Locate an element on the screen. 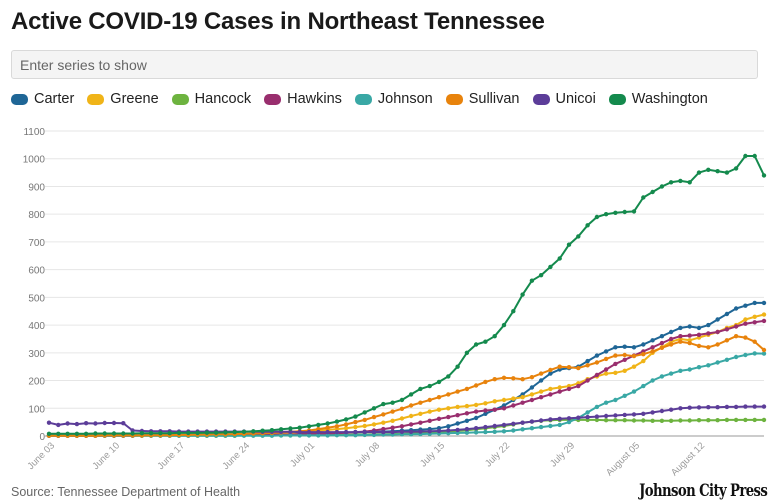  legend-item-hawkins: Hawkins is located at coordinates (303, 99).